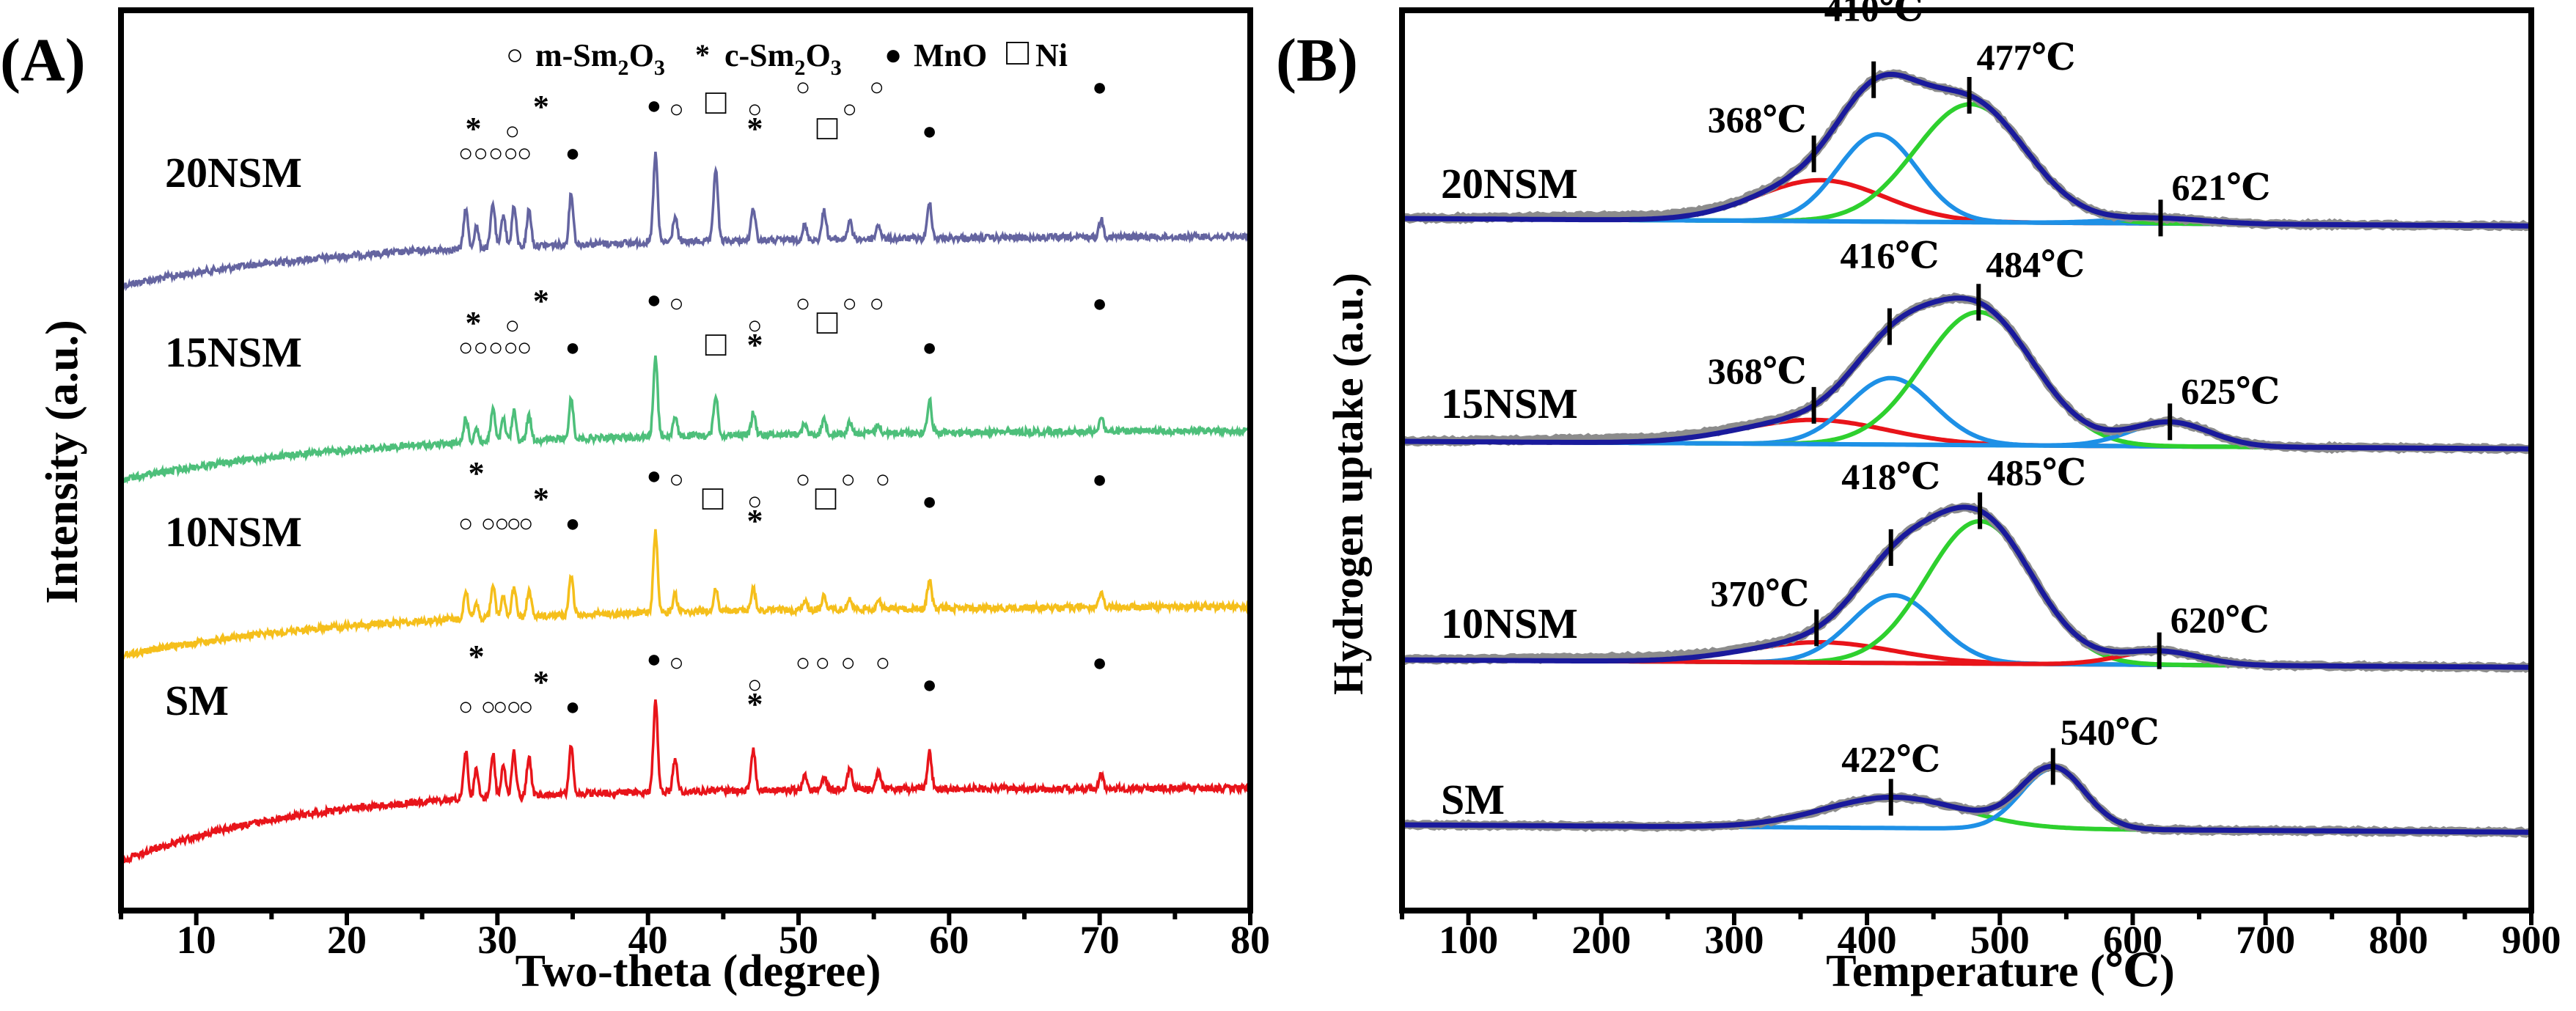  I want to click on peak-temperature-label: 370℃, so click(1759, 593).